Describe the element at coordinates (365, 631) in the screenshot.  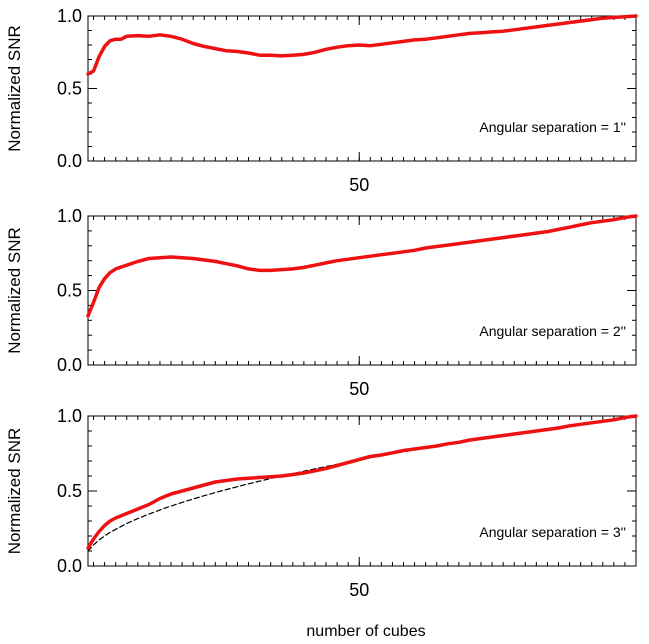
I see `x-axis-label: number of cubes` at that location.